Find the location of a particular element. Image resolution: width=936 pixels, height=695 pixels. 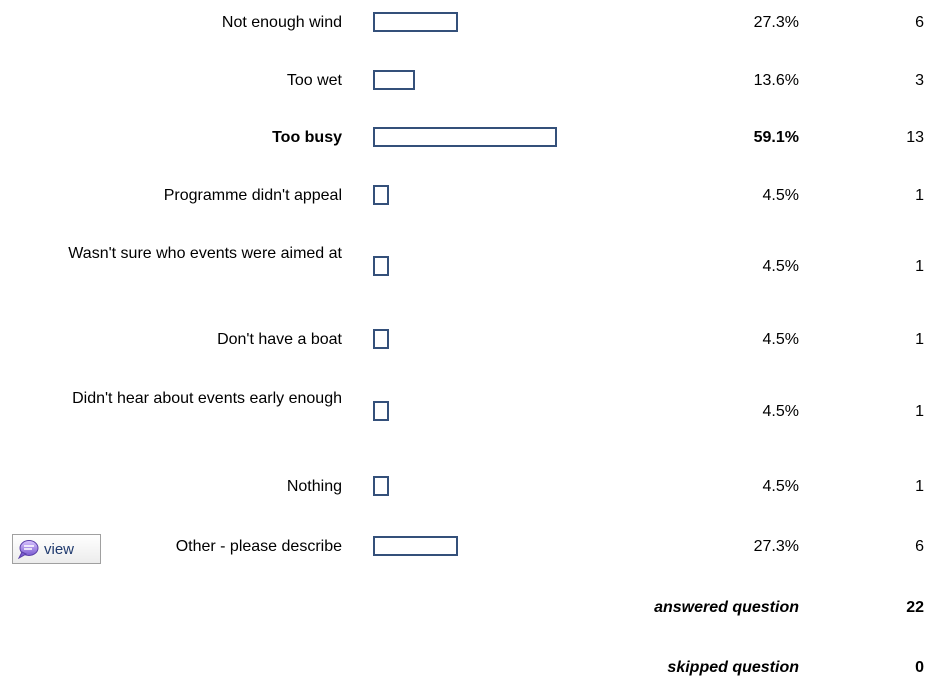

view-responses-button: view is located at coordinates (56, 549).